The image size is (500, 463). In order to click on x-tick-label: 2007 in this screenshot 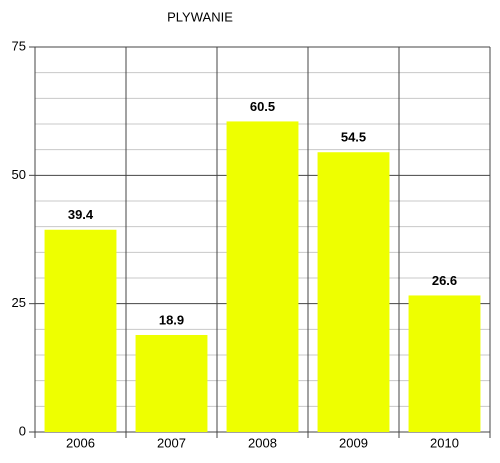, I will do `click(171, 442)`.